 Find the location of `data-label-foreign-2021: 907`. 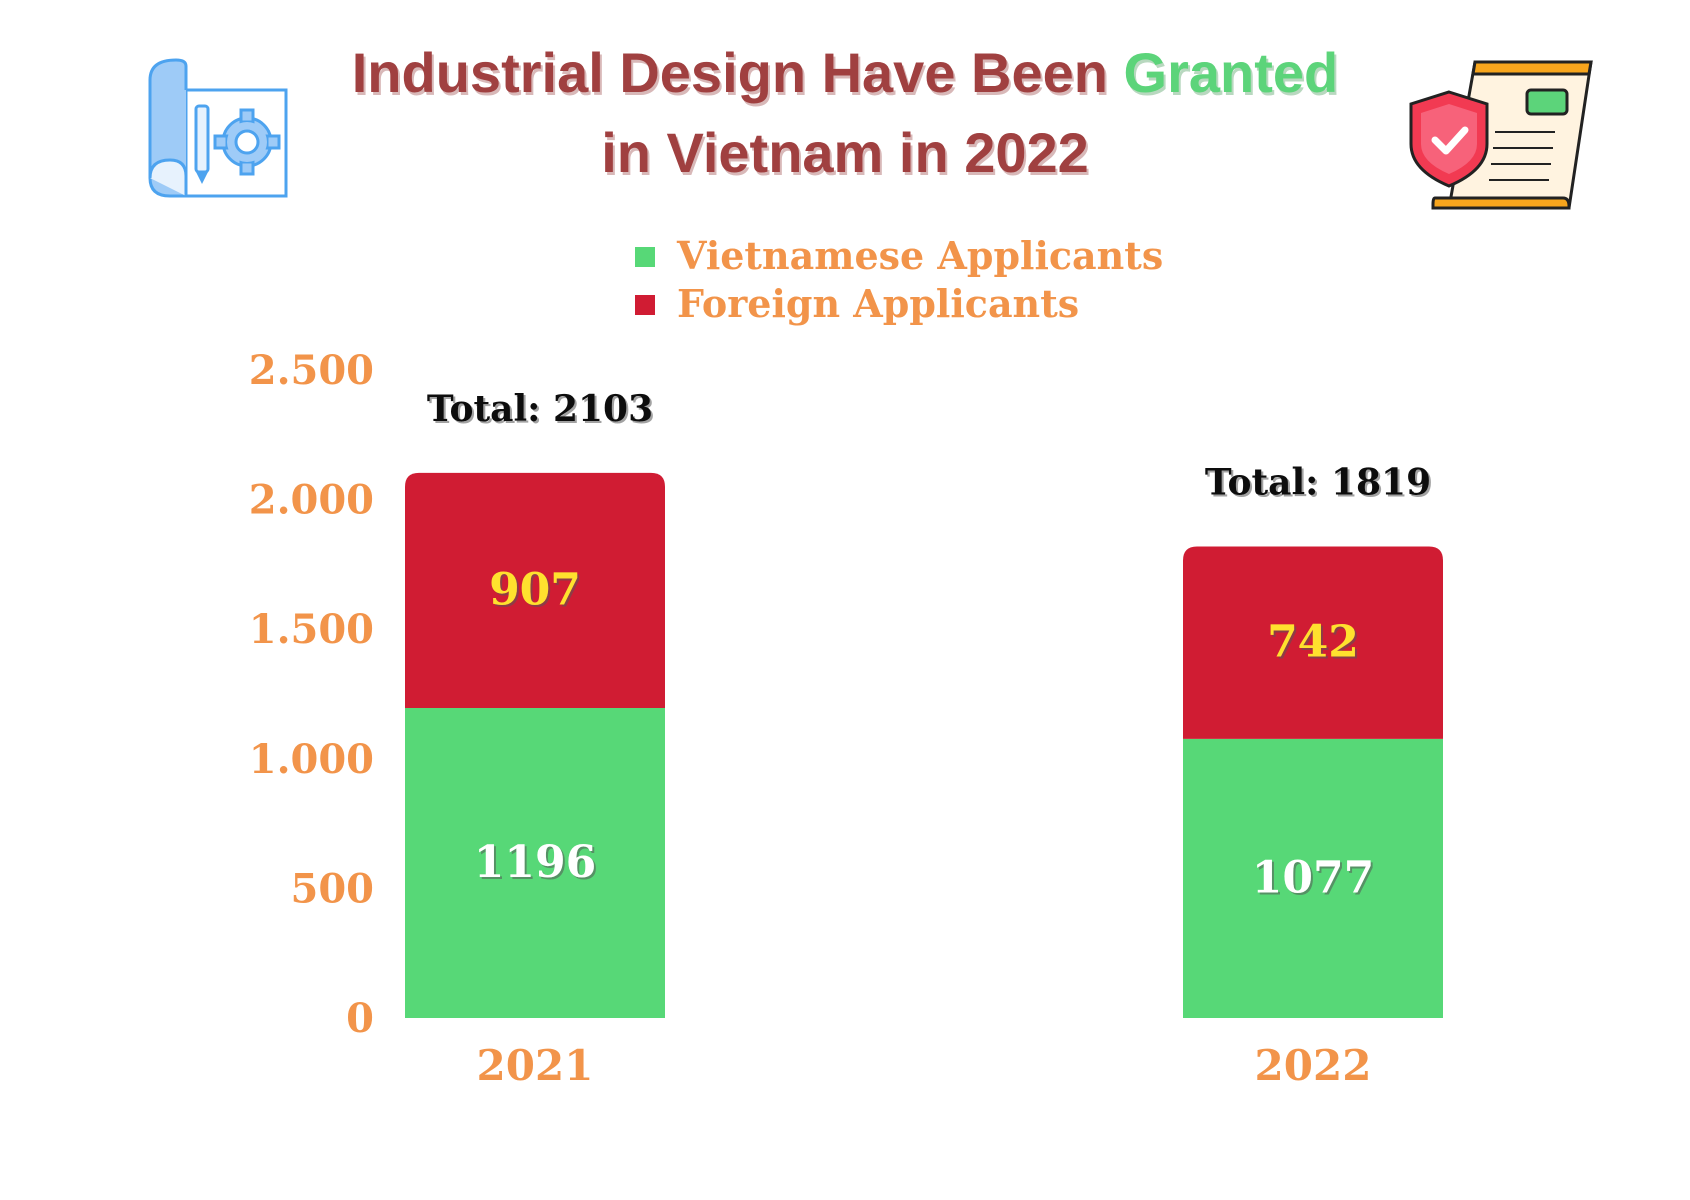

data-label-foreign-2021: 907 is located at coordinates (535, 589).